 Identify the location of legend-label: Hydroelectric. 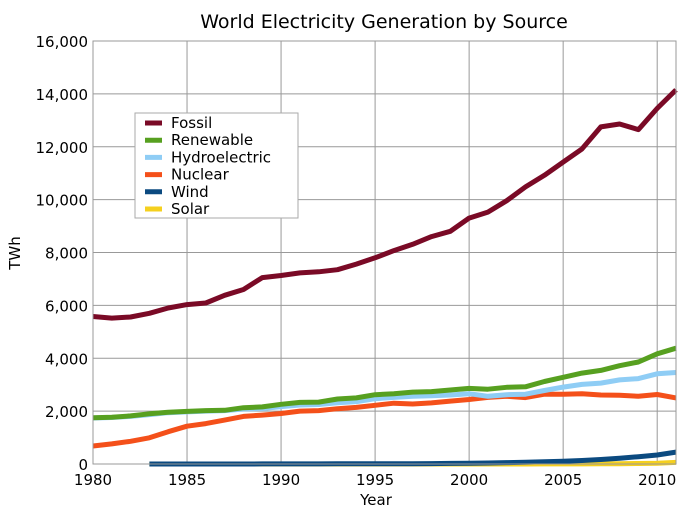
(221, 157).